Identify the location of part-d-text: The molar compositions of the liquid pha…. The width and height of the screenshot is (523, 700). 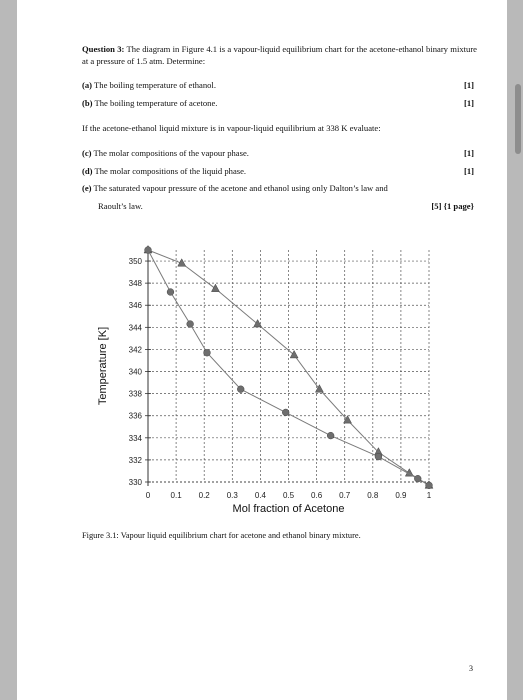
(170, 171).